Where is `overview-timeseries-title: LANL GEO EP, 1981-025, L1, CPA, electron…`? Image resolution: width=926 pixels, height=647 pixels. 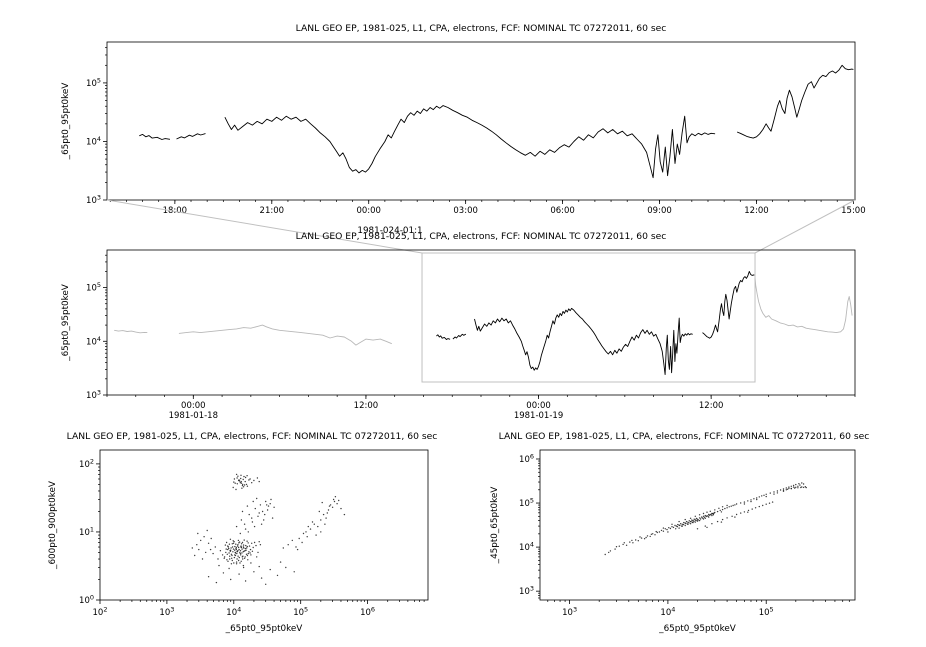
overview-timeseries-title: LANL GEO EP, 1981-025, L1, CPA, electron… is located at coordinates (481, 236).